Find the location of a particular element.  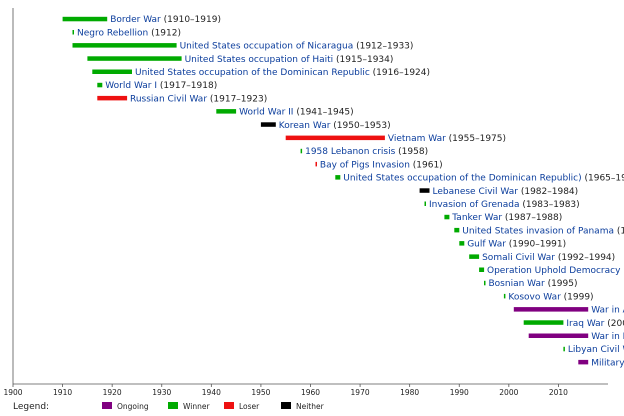

war-years: (1915–1934) is located at coordinates (363, 60).